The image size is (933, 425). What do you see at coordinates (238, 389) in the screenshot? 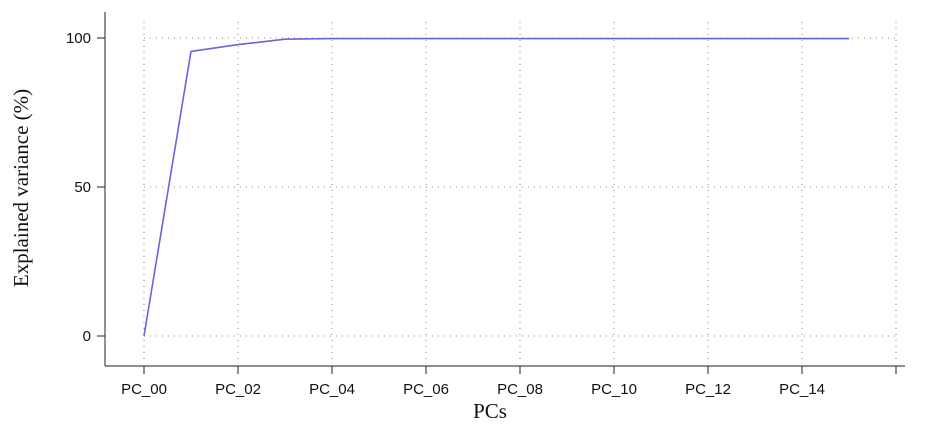
I see `x-tick-label: PC_02` at bounding box center [238, 389].